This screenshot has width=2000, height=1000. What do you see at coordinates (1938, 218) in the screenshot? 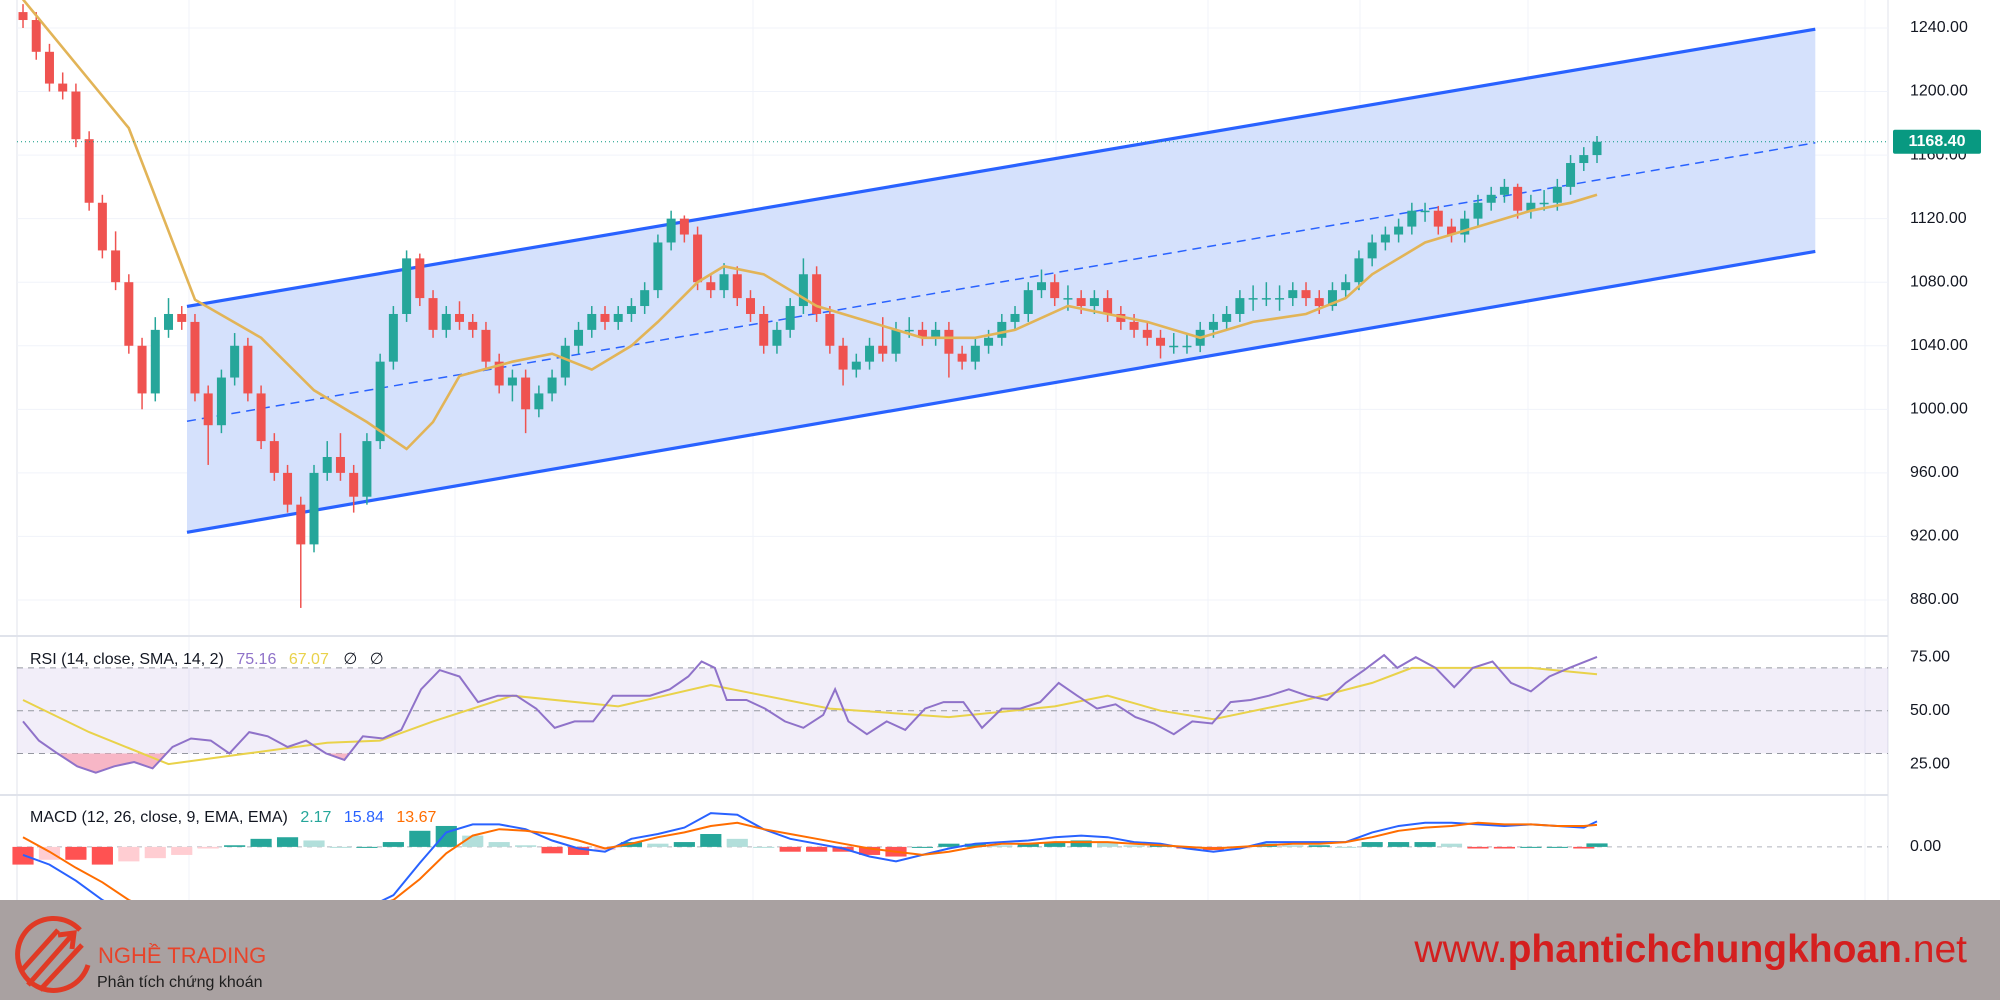
I see `y-tick-label: 1120.00` at bounding box center [1938, 218].